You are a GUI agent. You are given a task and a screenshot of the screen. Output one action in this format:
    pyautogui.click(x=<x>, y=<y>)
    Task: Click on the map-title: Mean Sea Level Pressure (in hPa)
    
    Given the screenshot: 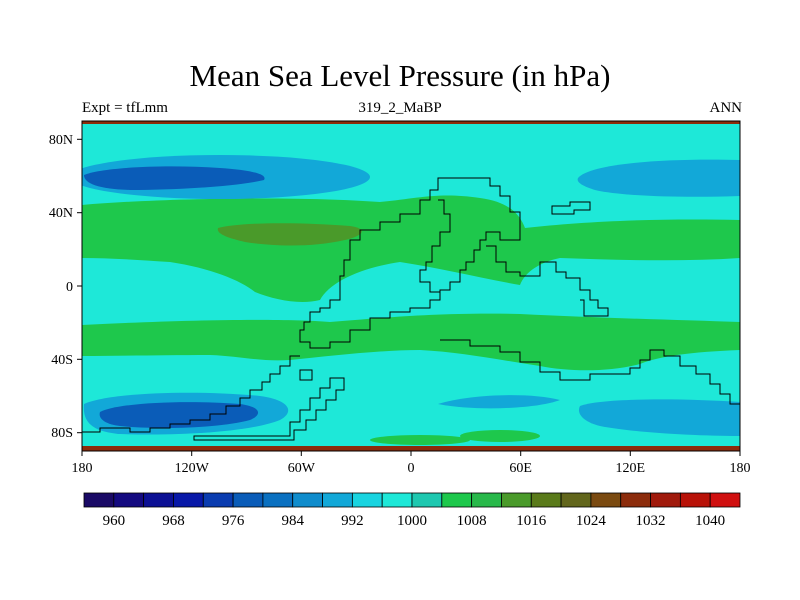 What is the action you would take?
    pyautogui.click(x=400, y=75)
    